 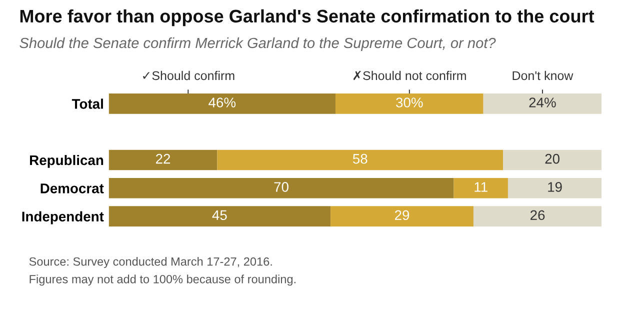 What do you see at coordinates (63, 217) in the screenshot?
I see `y-tick-label: Independent` at bounding box center [63, 217].